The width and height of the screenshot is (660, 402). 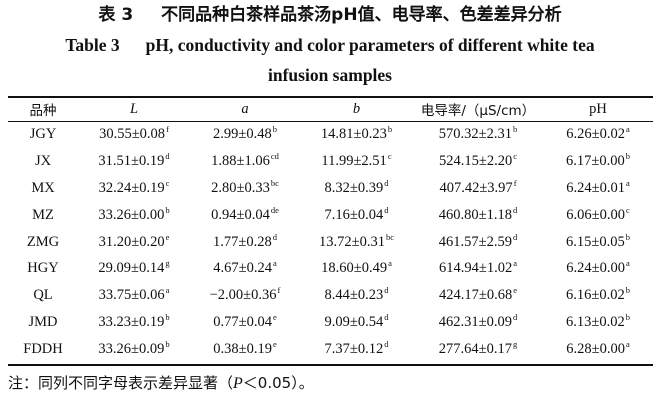 I want to click on cell-b-value: 7.37±0.12, so click(x=354, y=349).